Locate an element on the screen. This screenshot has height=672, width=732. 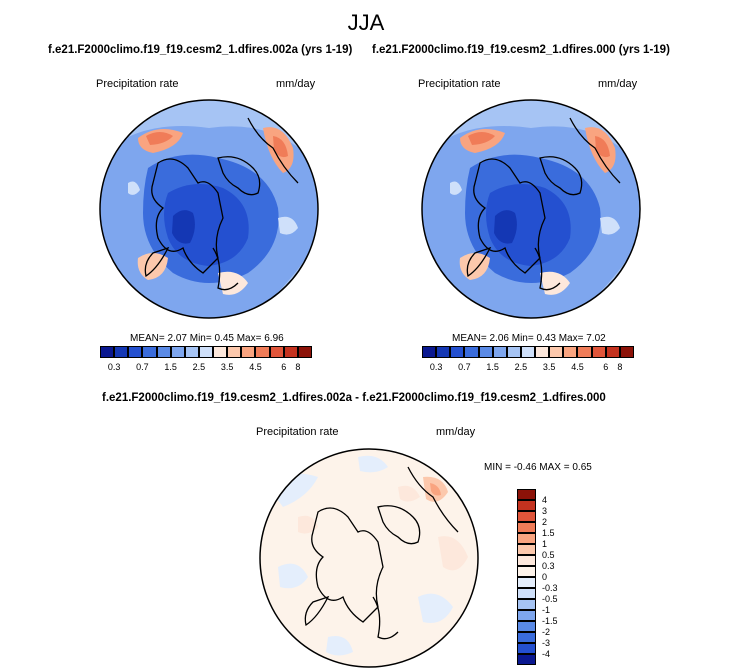
panel1-colorbar is located at coordinates (206, 352).